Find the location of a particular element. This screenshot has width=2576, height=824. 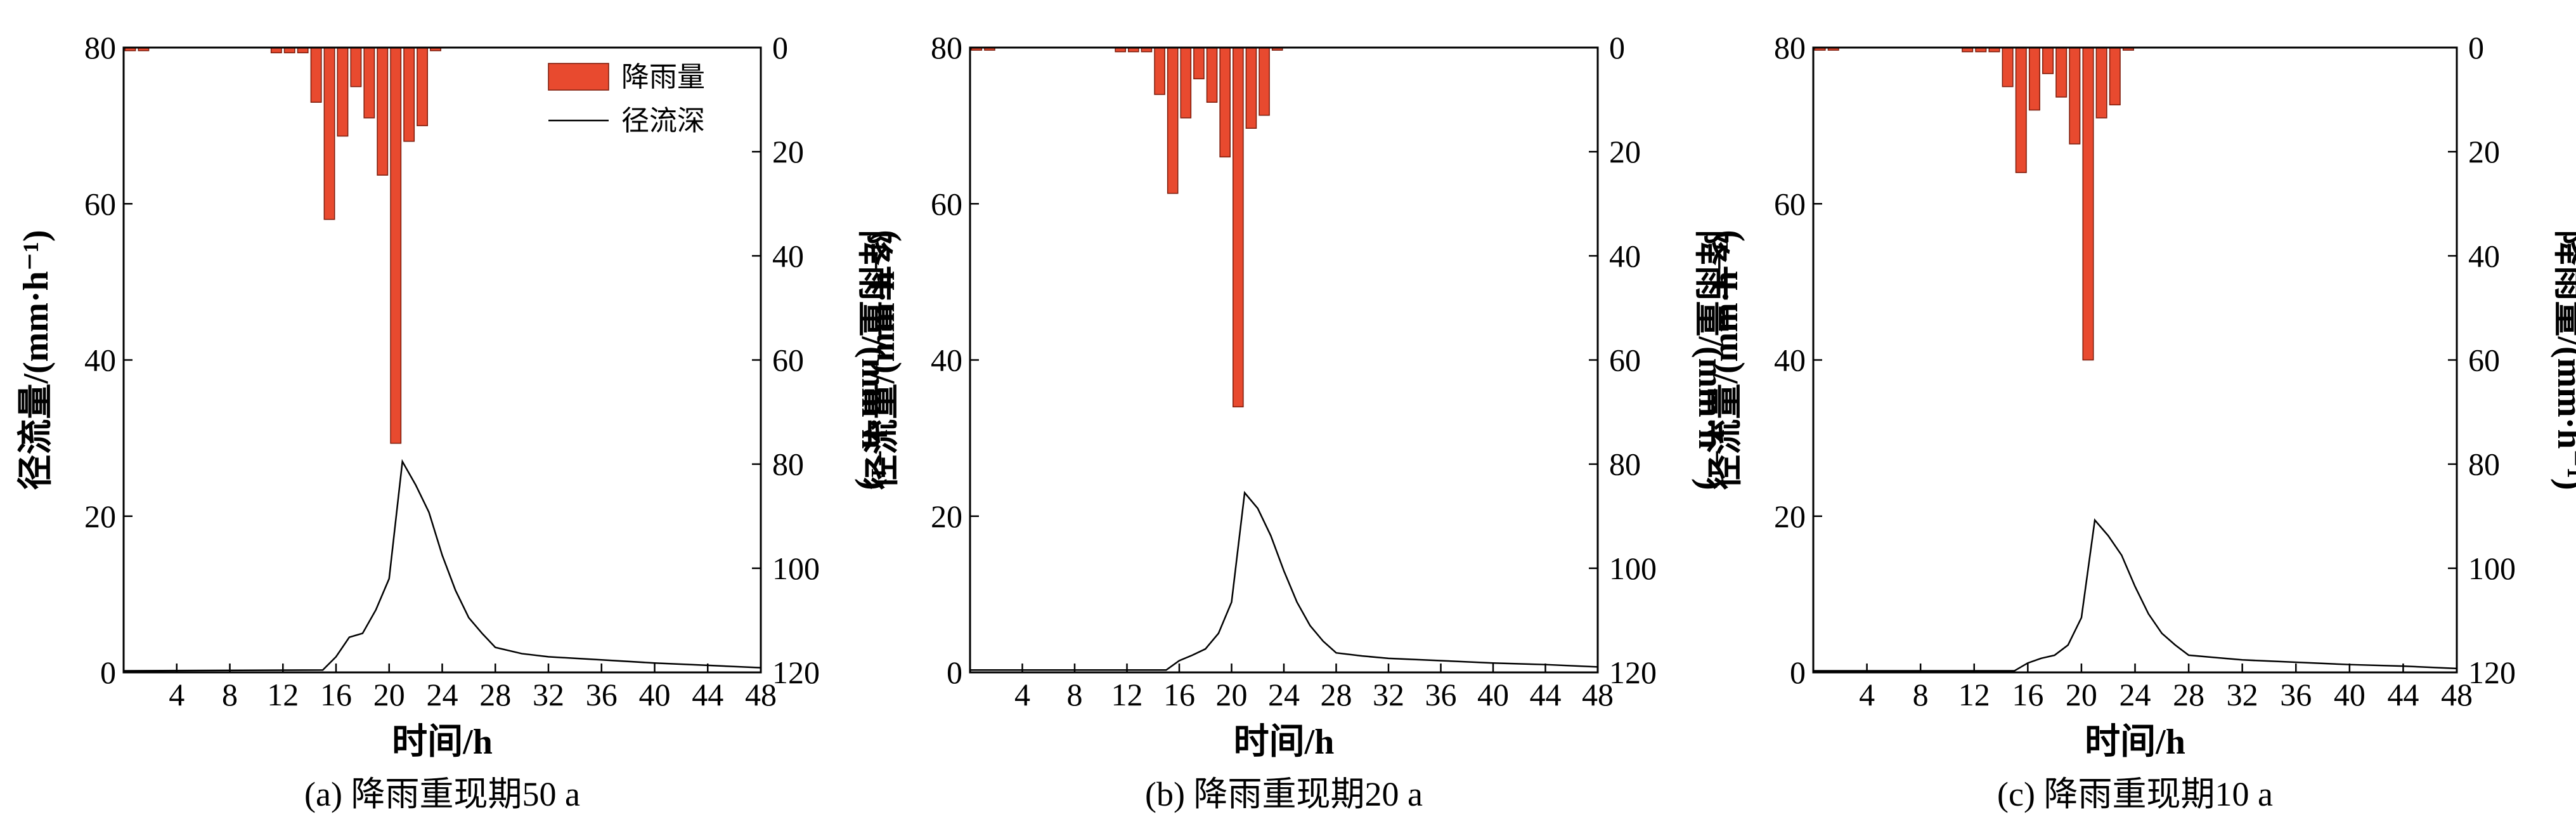

panel-caption: (a) 降雨重现期50 a is located at coordinates (442, 794).